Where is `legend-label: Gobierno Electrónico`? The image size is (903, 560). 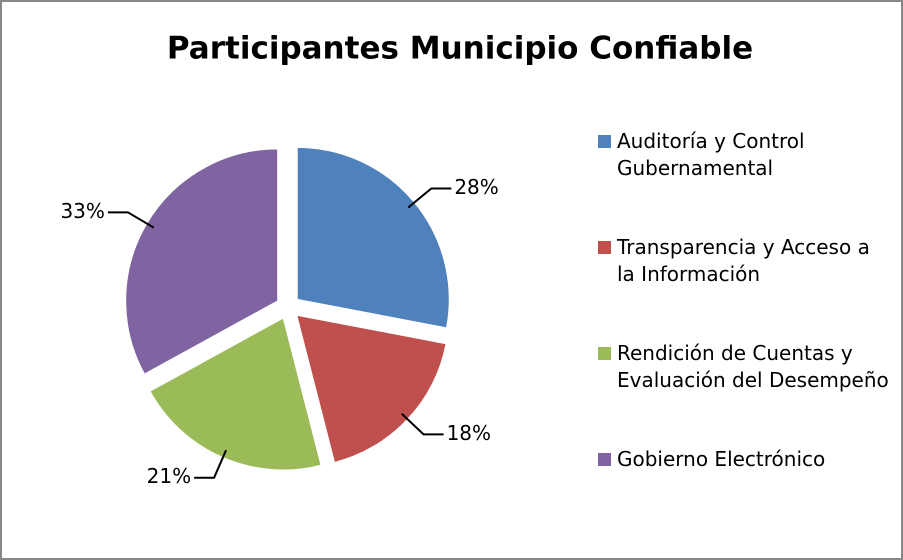
legend-label: Gobierno Electrónico is located at coordinates (721, 459).